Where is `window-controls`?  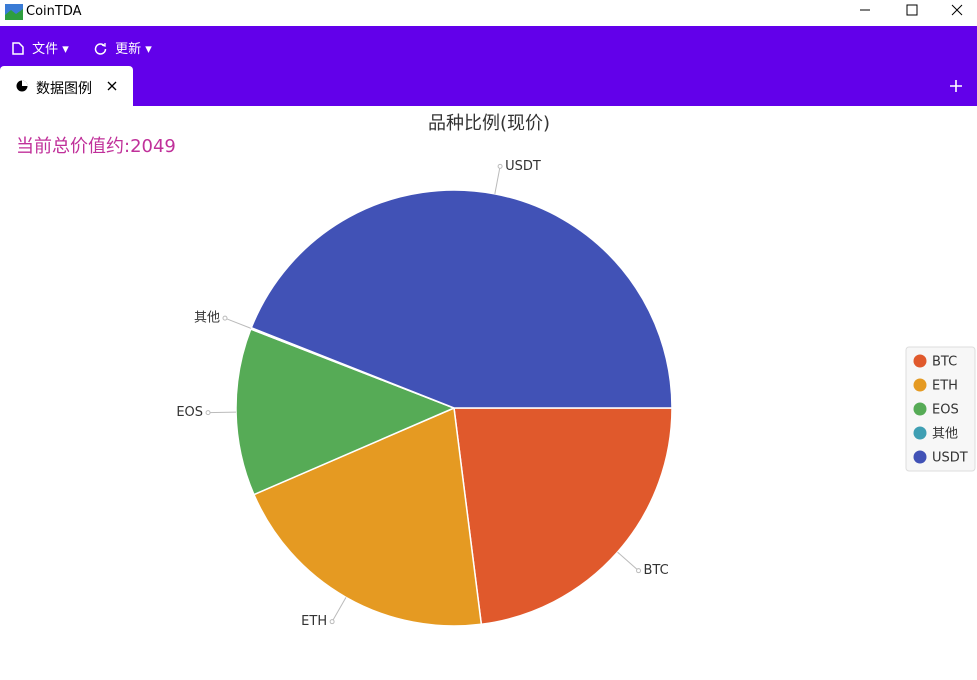 window-controls is located at coordinates (911, 10).